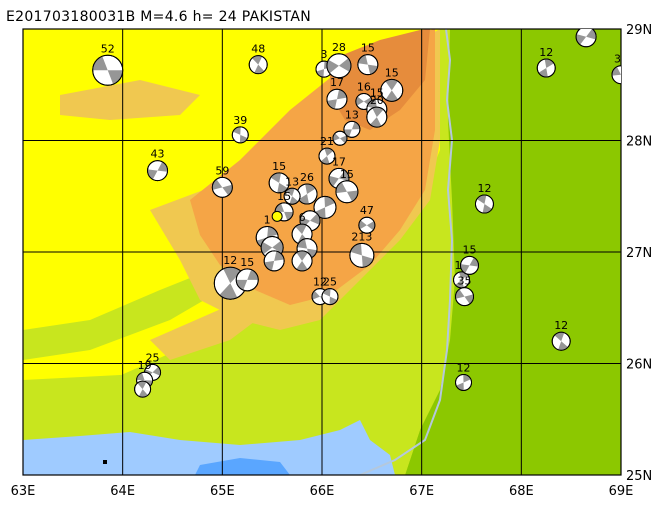  What do you see at coordinates (240, 120) in the screenshot?
I see `event-depth-label: 39` at bounding box center [240, 120].